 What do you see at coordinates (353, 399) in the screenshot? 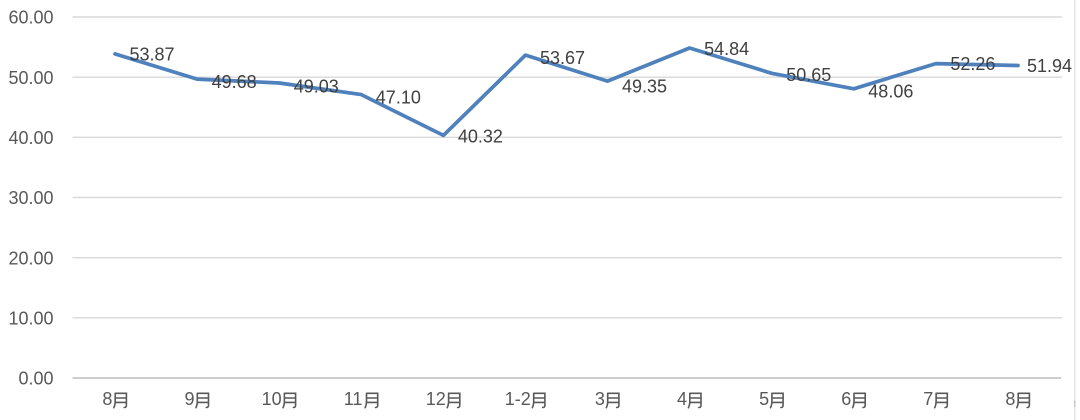
I see `svg-text: 11` at bounding box center [353, 399].